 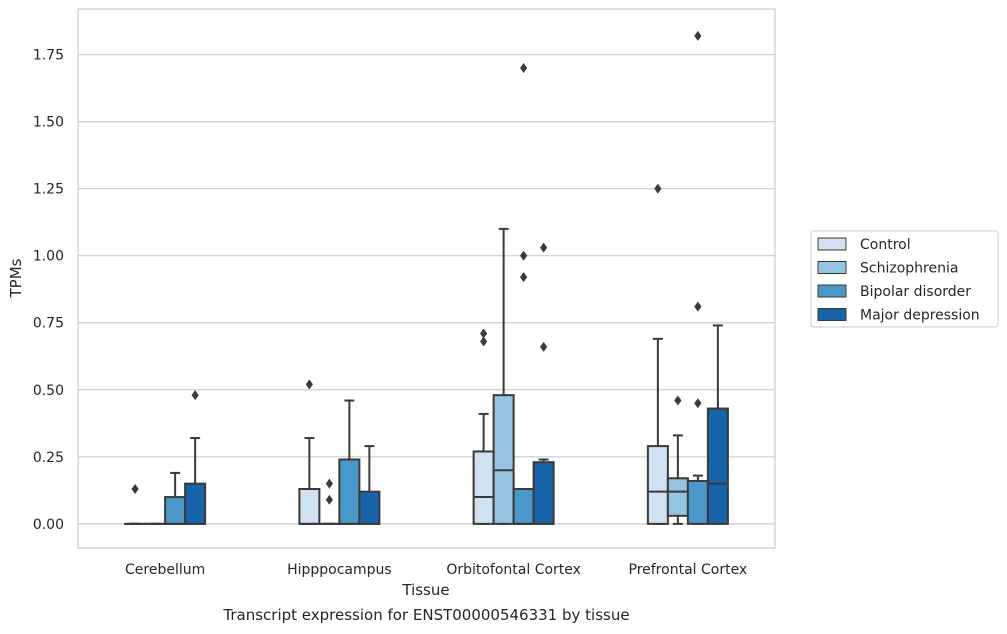 I want to click on legend-label: Control, so click(x=885, y=245).